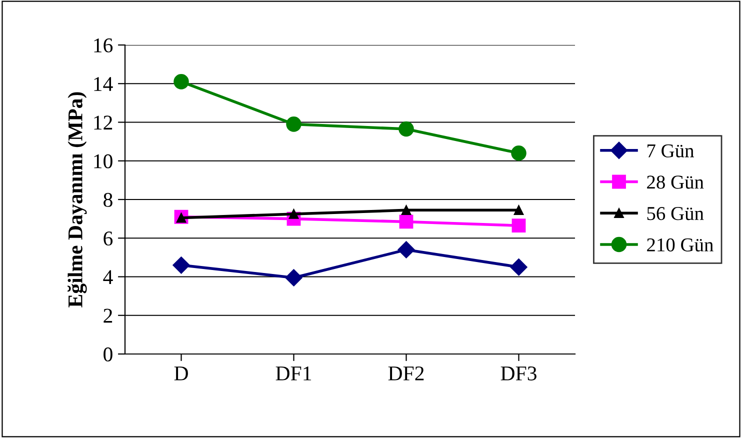 Image resolution: width=742 pixels, height=438 pixels. Describe the element at coordinates (671, 151) in the screenshot. I see `legend-label: 7 Gün` at that location.